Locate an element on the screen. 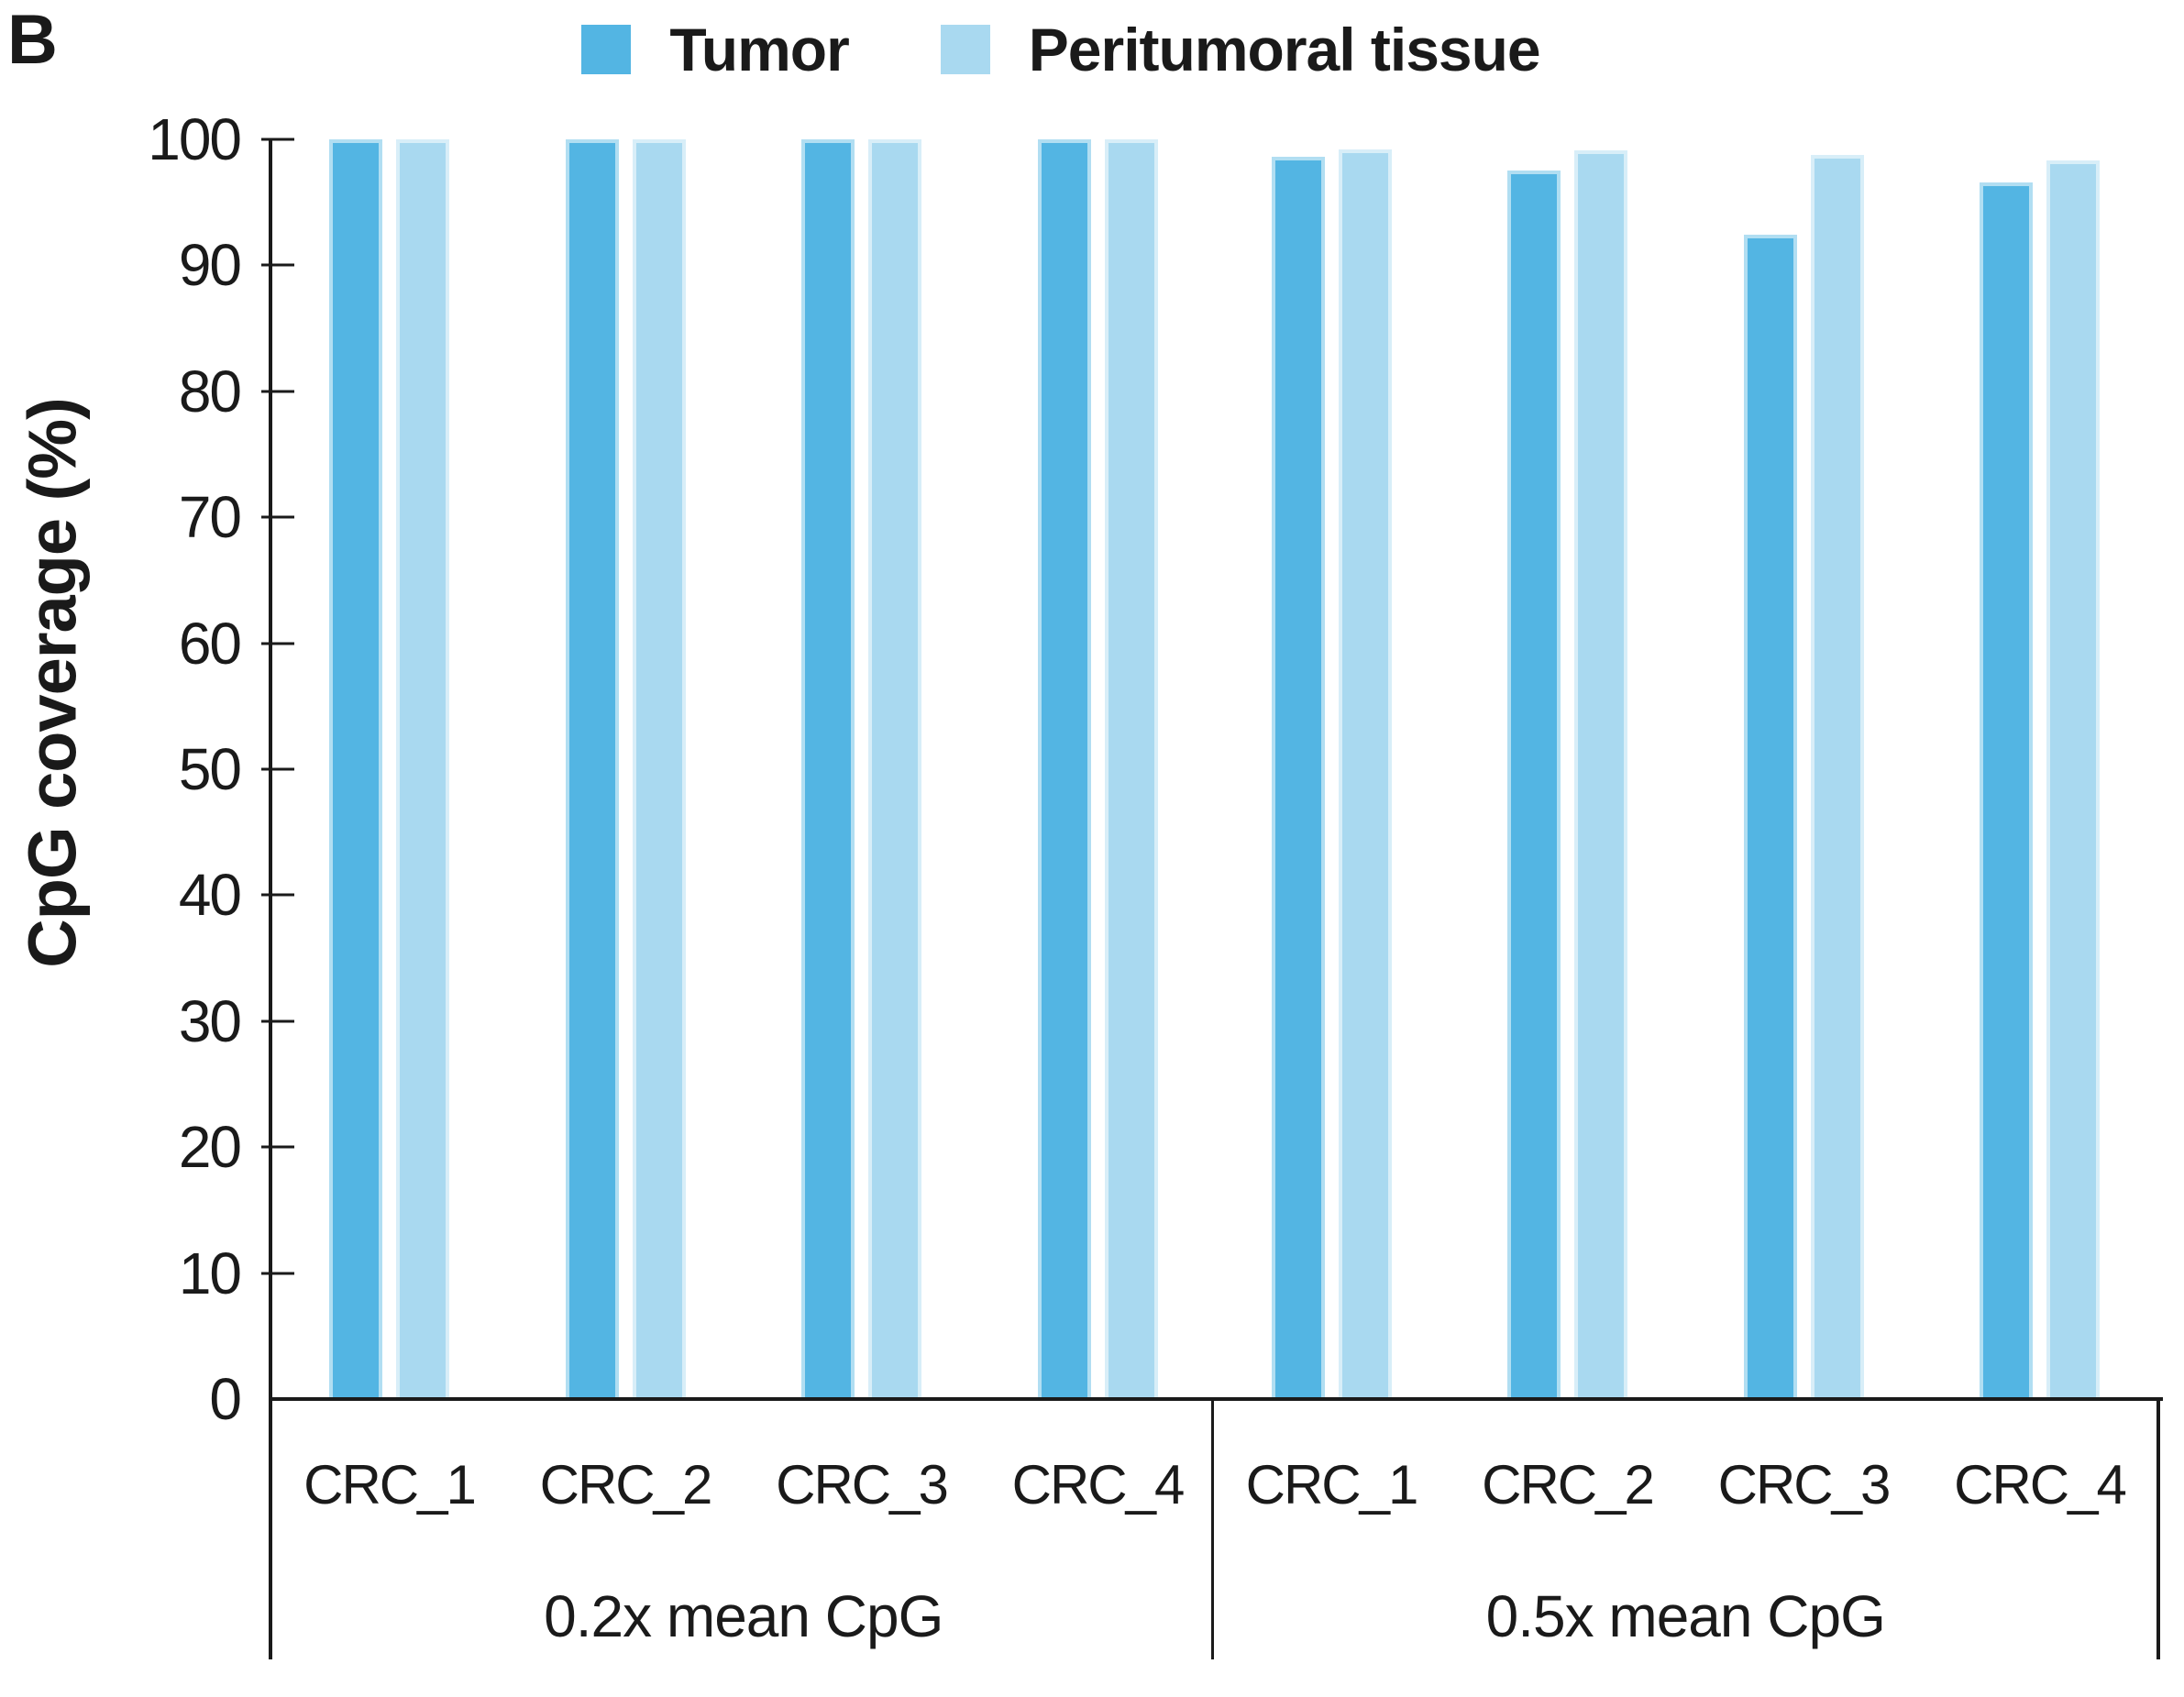  y-tick-label: 90 is located at coordinates (210, 265).